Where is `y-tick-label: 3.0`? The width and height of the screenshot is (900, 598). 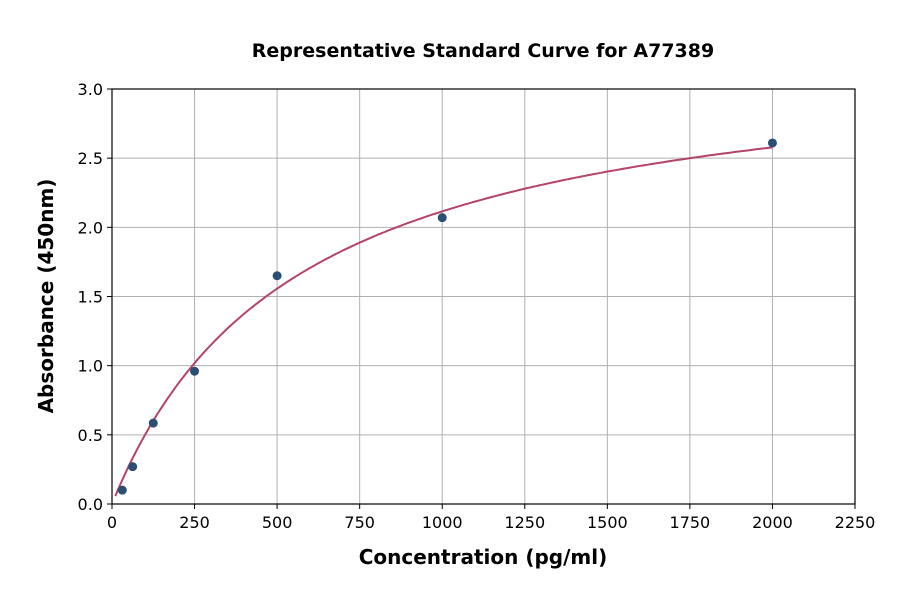
y-tick-label: 3.0 is located at coordinates (90, 89).